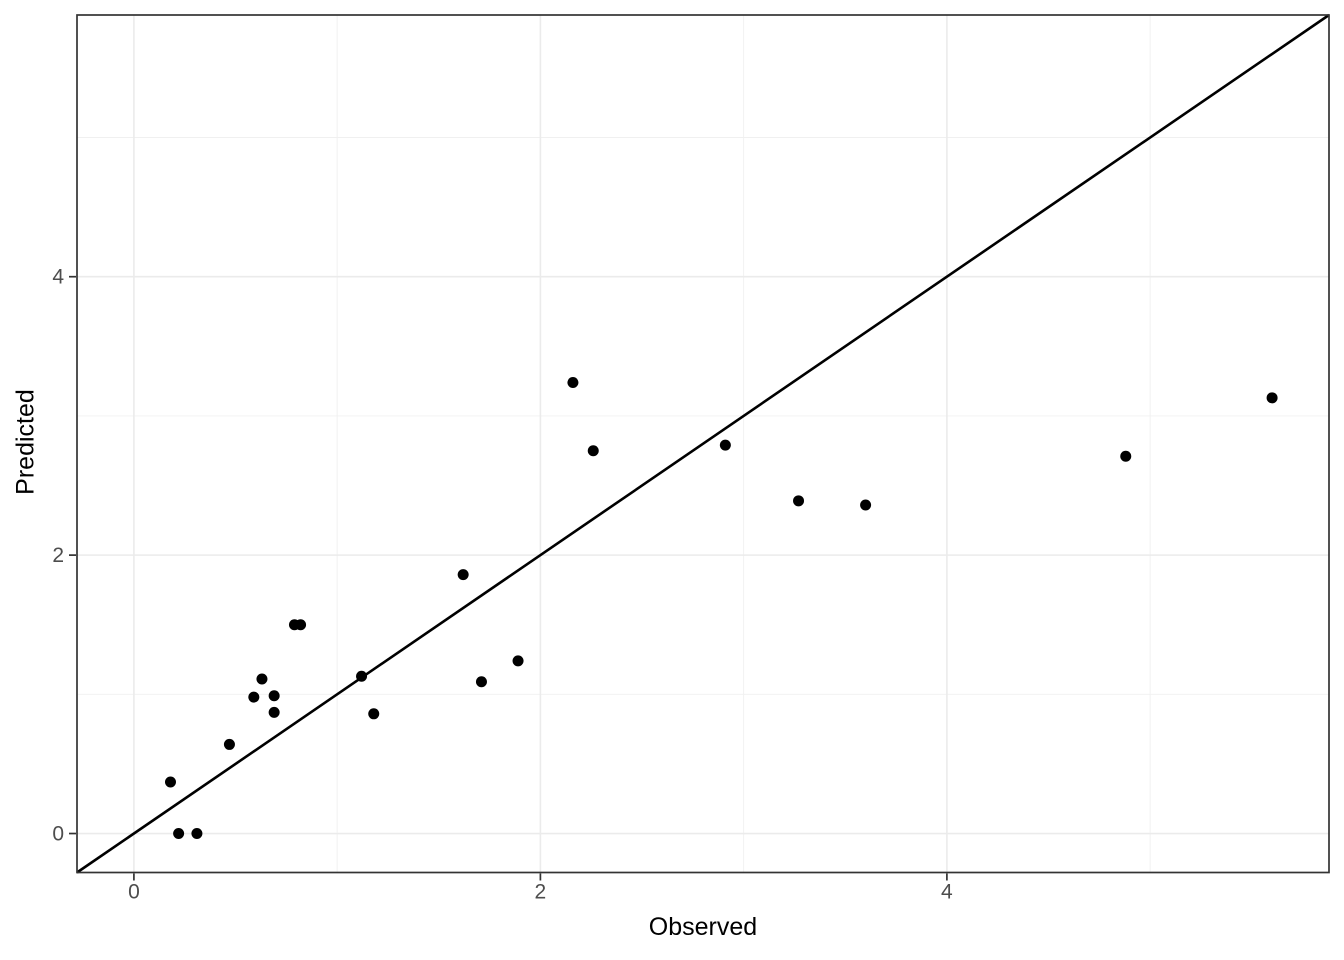  Describe the element at coordinates (58, 834) in the screenshot. I see `y-tick-label: 0` at that location.